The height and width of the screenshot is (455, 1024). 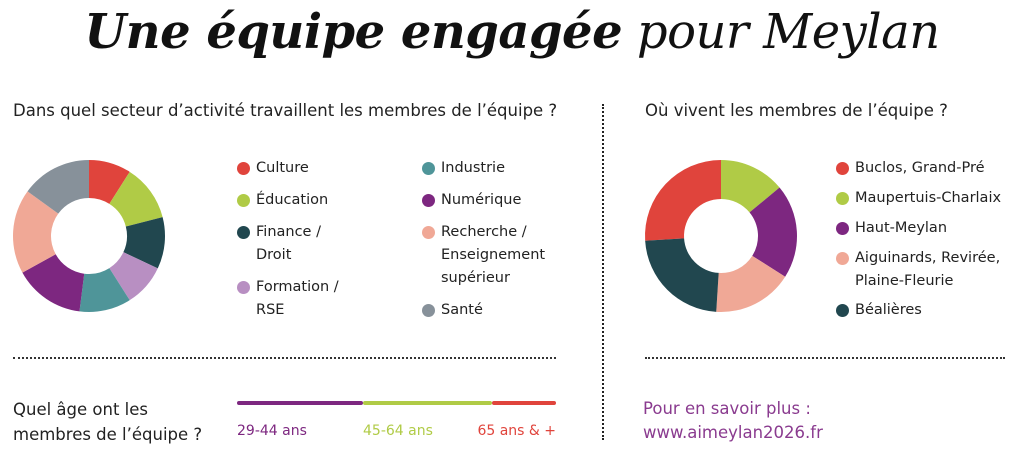 What do you see at coordinates (788, 32) in the screenshot?
I see `title-regular: pour Meylan` at bounding box center [788, 32].